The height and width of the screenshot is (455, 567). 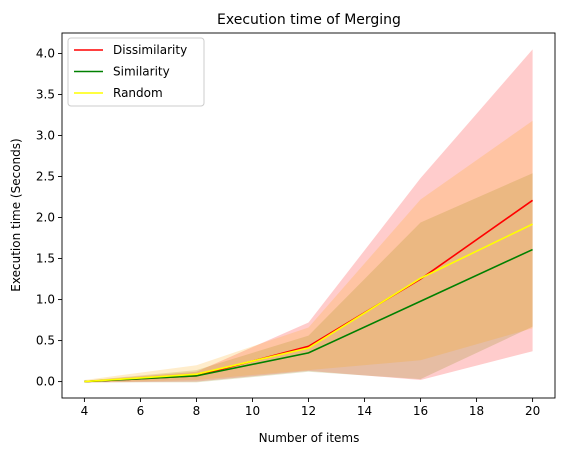 What do you see at coordinates (532, 411) in the screenshot?
I see `x-tick-label: 20` at bounding box center [532, 411].